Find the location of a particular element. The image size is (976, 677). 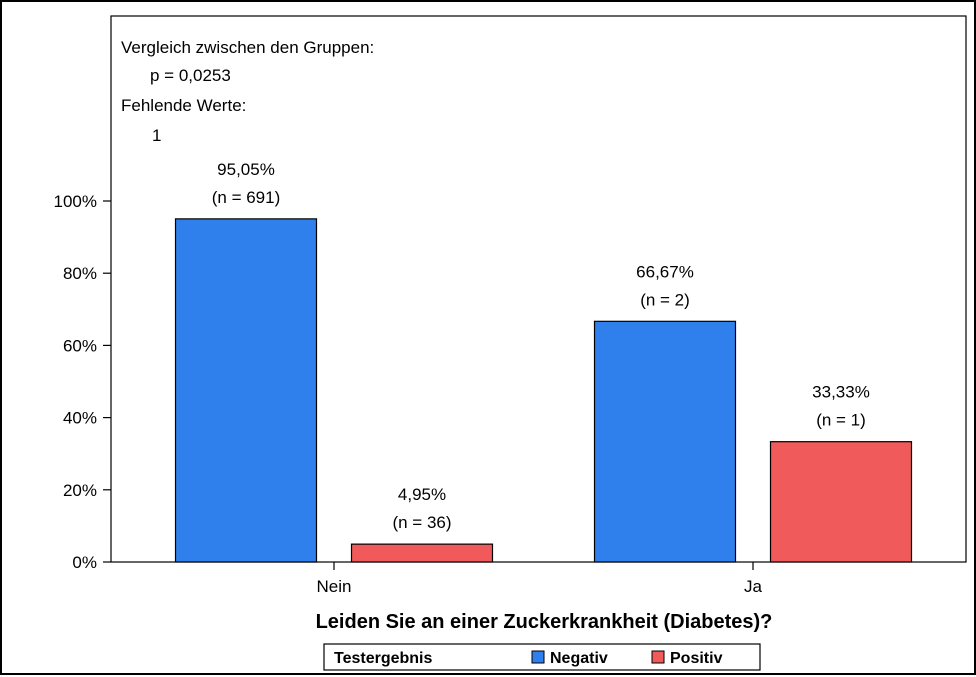

bar-negativ-ja is located at coordinates (665, 441).